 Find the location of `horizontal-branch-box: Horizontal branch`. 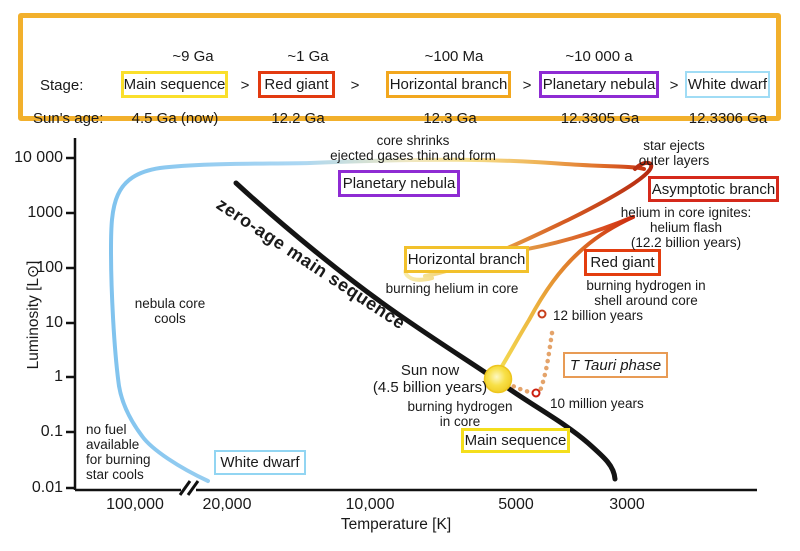

horizontal-branch-box: Horizontal branch is located at coordinates (466, 259).